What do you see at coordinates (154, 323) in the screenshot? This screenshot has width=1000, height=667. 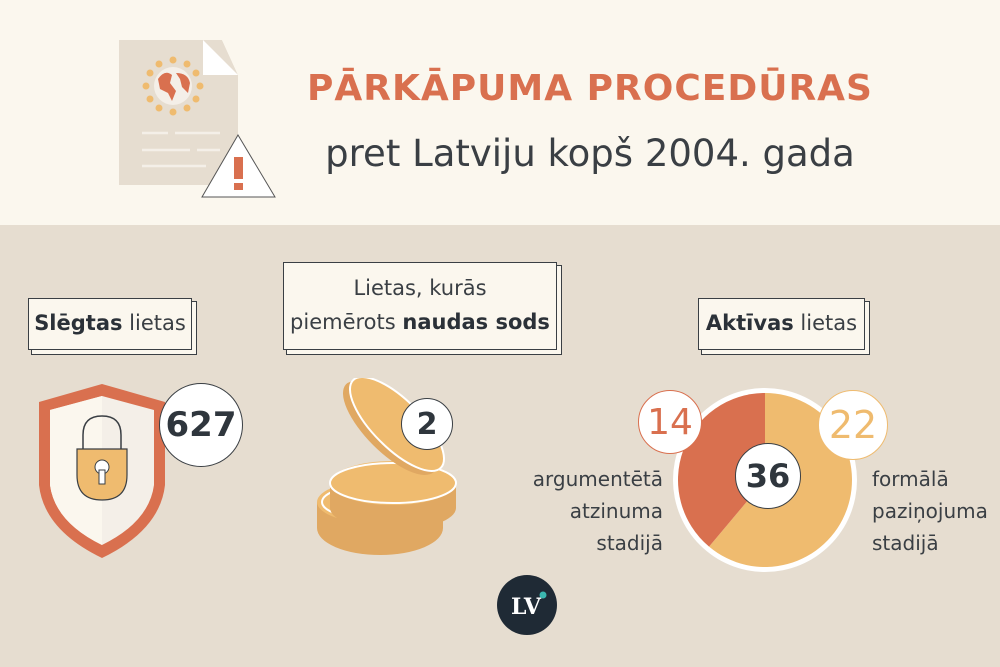 I see `closed-label-rest: lietas` at bounding box center [154, 323].